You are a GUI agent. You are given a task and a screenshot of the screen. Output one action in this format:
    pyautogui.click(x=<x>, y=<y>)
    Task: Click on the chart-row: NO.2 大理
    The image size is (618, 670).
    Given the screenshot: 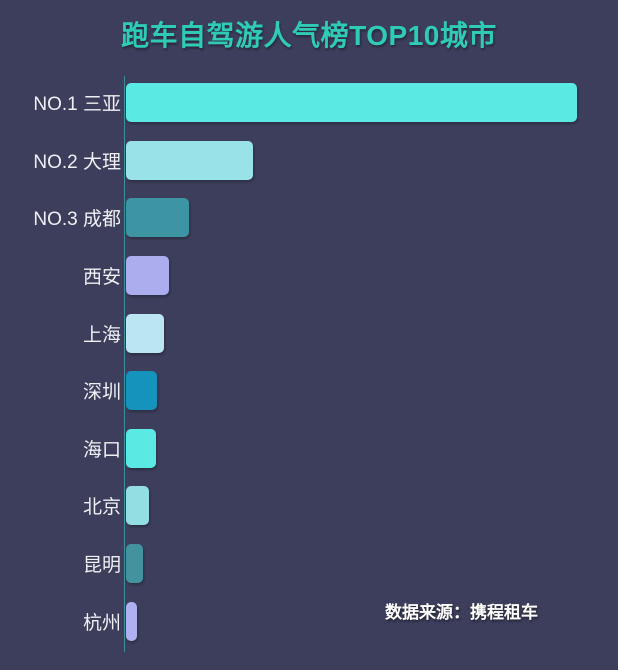 What is the action you would take?
    pyautogui.click(x=309, y=161)
    